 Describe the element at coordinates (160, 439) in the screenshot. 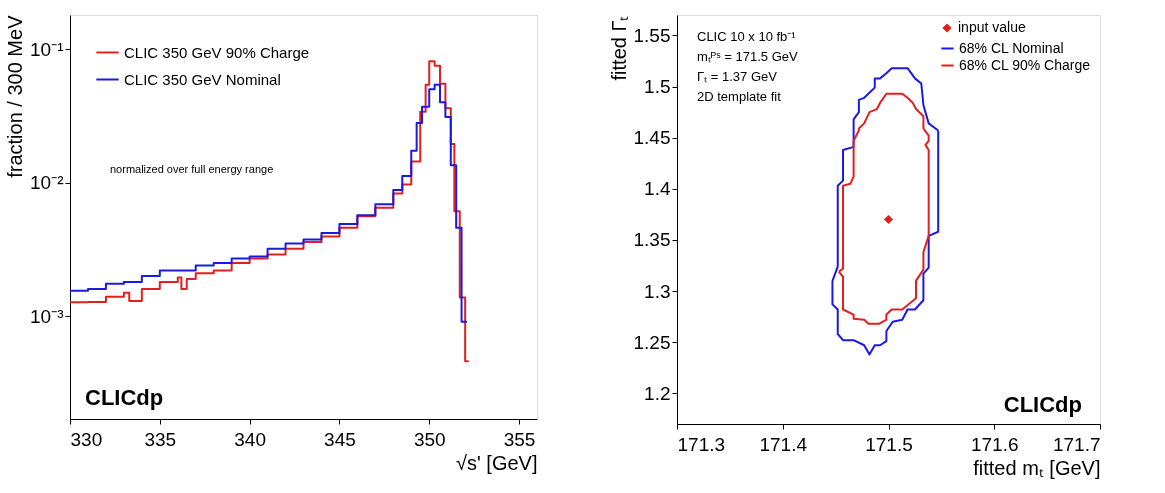

I see `x-tick-label: 335` at that location.